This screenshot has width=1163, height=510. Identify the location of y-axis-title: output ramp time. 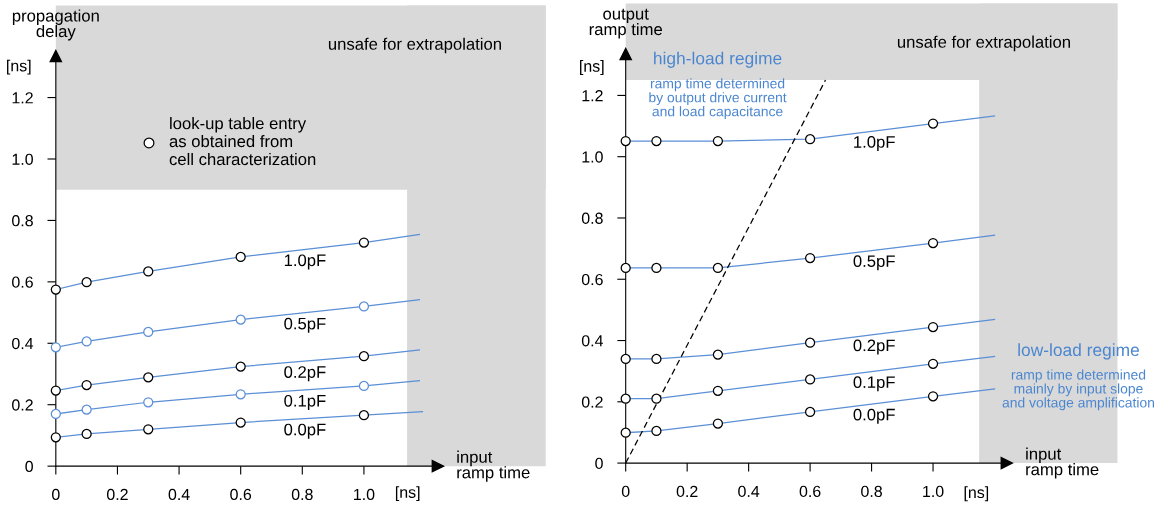
(625, 23).